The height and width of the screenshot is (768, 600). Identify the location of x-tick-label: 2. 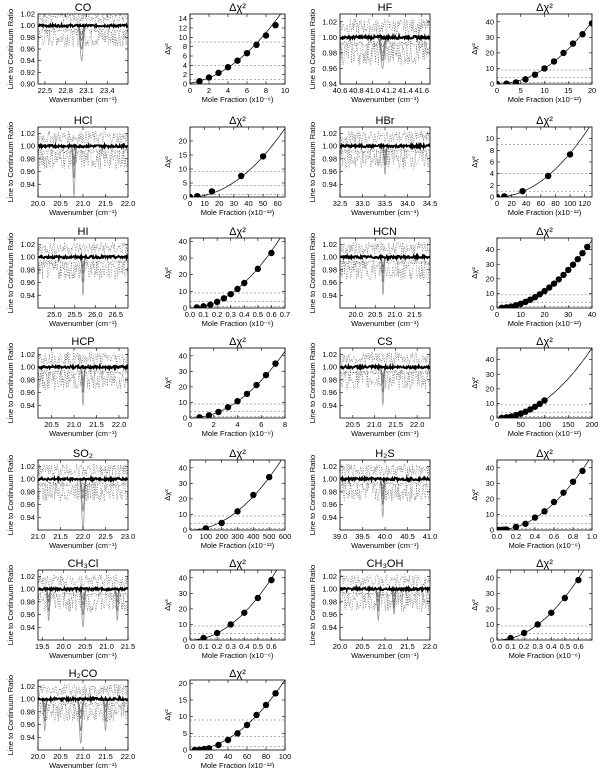
(209, 90).